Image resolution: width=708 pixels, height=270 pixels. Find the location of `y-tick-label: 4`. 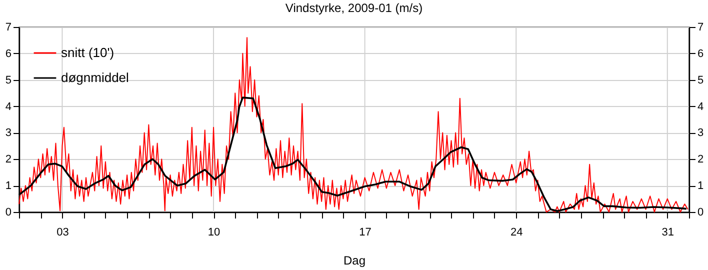

y-tick-label: 4 is located at coordinates (8, 106).